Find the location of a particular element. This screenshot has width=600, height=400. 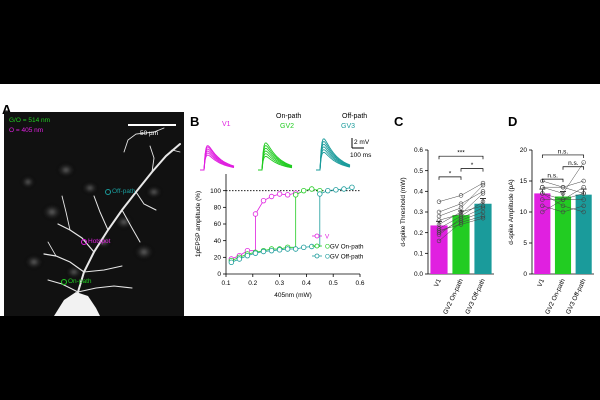

legend-text-2: GV Off-path is located at coordinates (347, 256).